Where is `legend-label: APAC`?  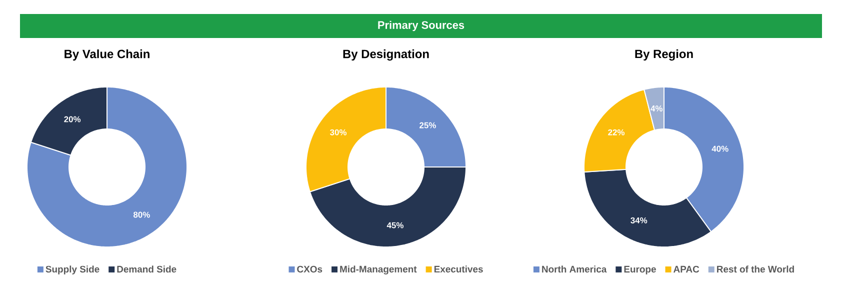 legend-label: APAC is located at coordinates (687, 269).